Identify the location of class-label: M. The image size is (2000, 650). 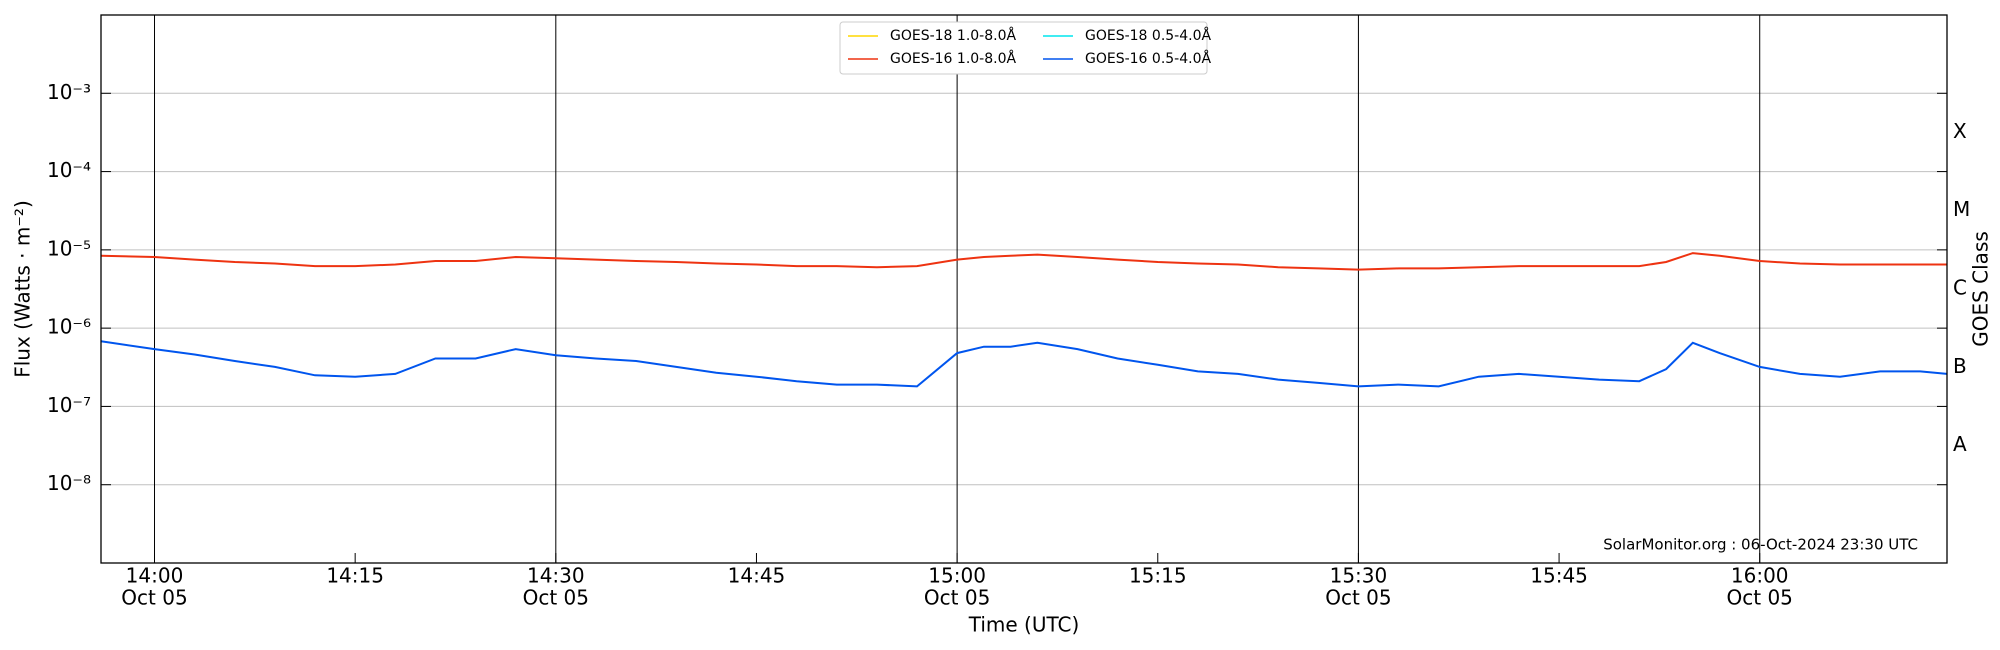
(1961, 209).